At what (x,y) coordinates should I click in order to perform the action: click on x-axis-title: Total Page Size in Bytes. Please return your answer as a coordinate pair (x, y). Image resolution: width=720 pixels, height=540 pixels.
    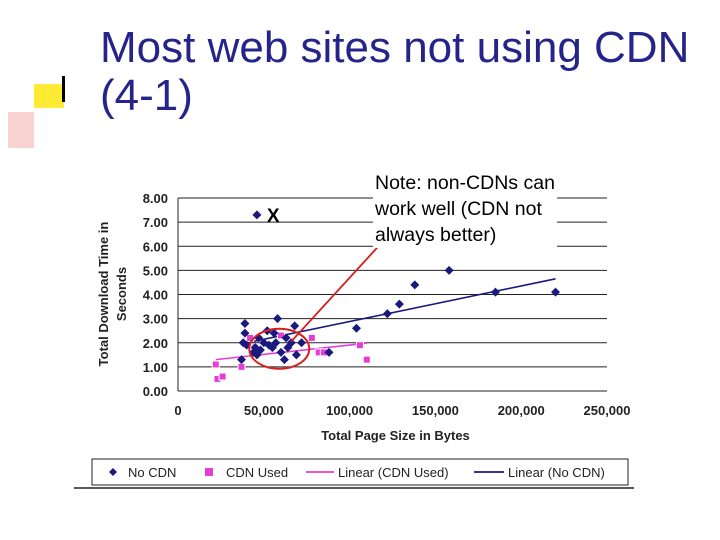
    Looking at the image, I should click on (395, 435).